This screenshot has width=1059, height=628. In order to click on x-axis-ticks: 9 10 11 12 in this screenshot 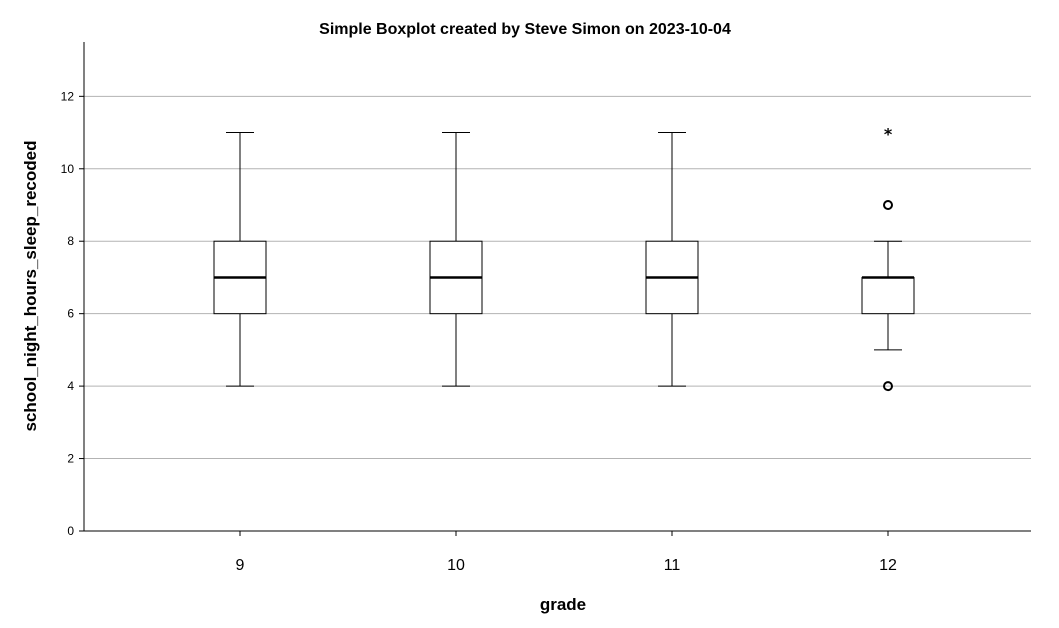, I will do `click(566, 552)`.